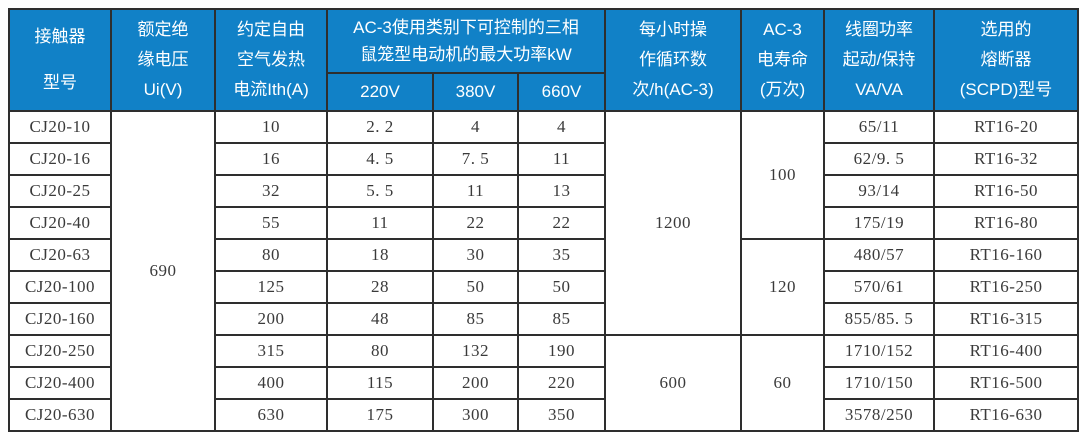 This screenshot has width=1085, height=440. What do you see at coordinates (380, 127) in the screenshot?
I see `cell-kw220: 2. 2` at bounding box center [380, 127].